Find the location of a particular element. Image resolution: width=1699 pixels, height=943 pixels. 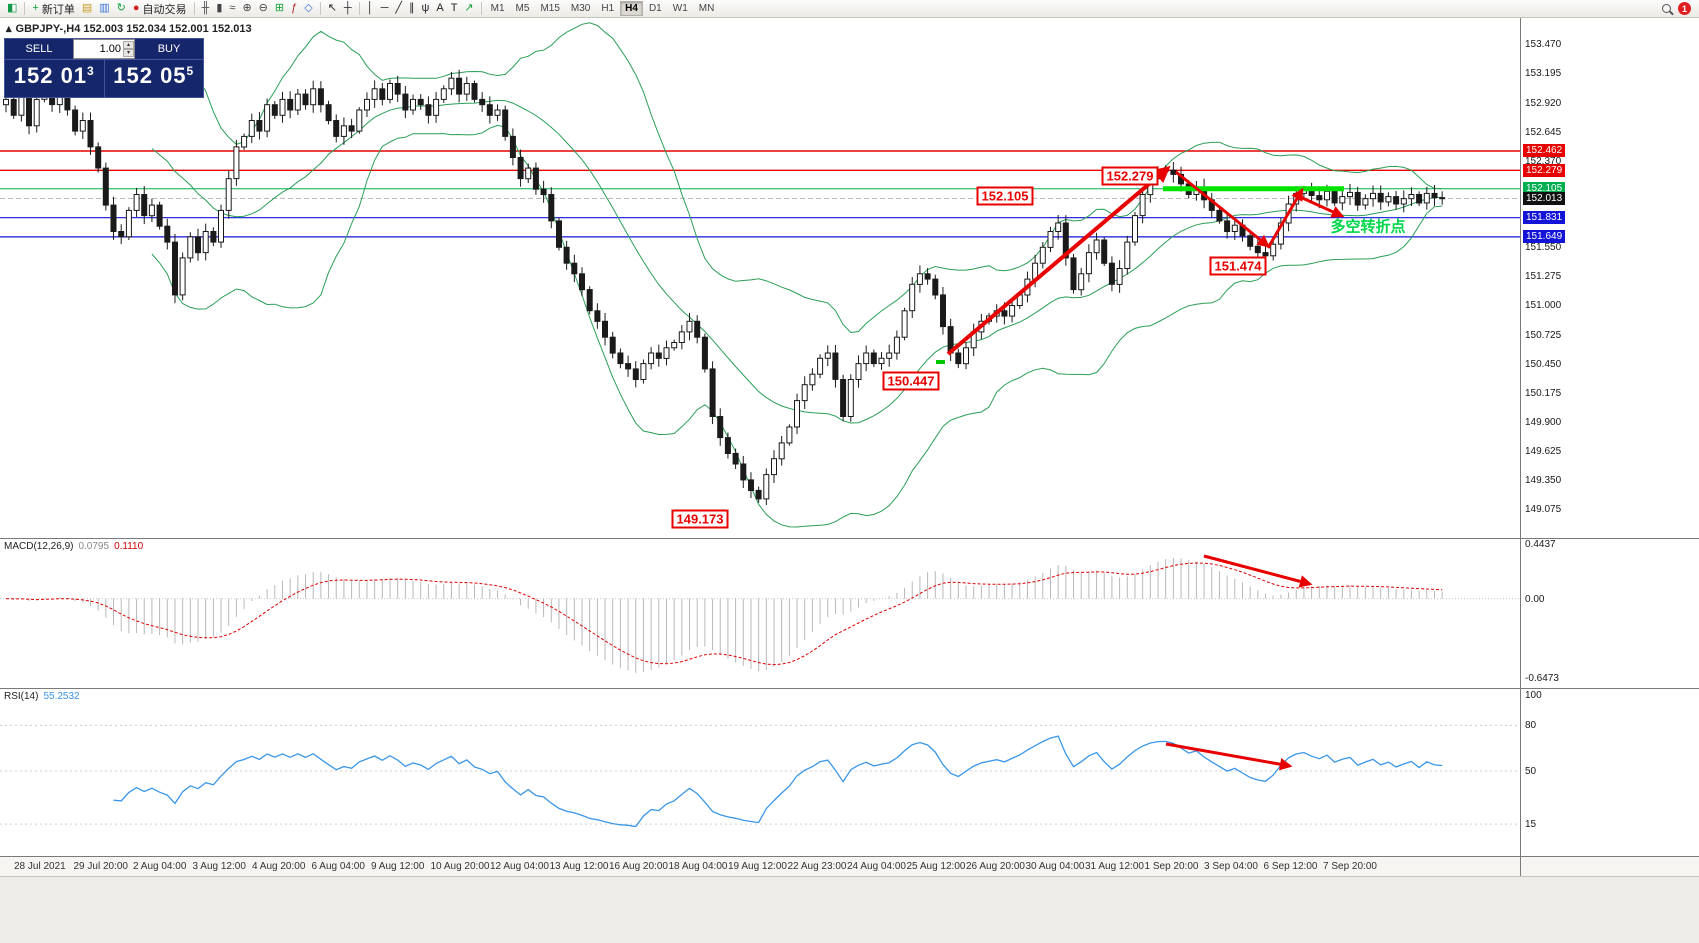

price-line-label: 152.013 is located at coordinates (1544, 198).